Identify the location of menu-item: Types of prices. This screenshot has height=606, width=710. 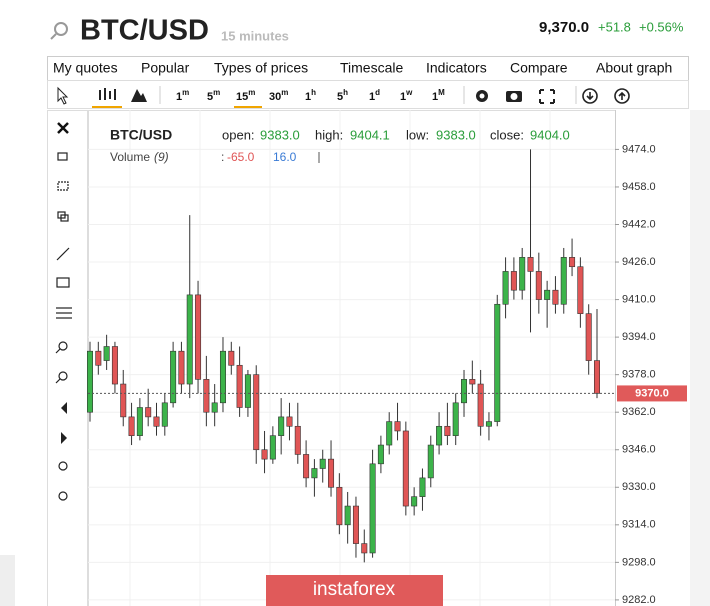
(261, 68).